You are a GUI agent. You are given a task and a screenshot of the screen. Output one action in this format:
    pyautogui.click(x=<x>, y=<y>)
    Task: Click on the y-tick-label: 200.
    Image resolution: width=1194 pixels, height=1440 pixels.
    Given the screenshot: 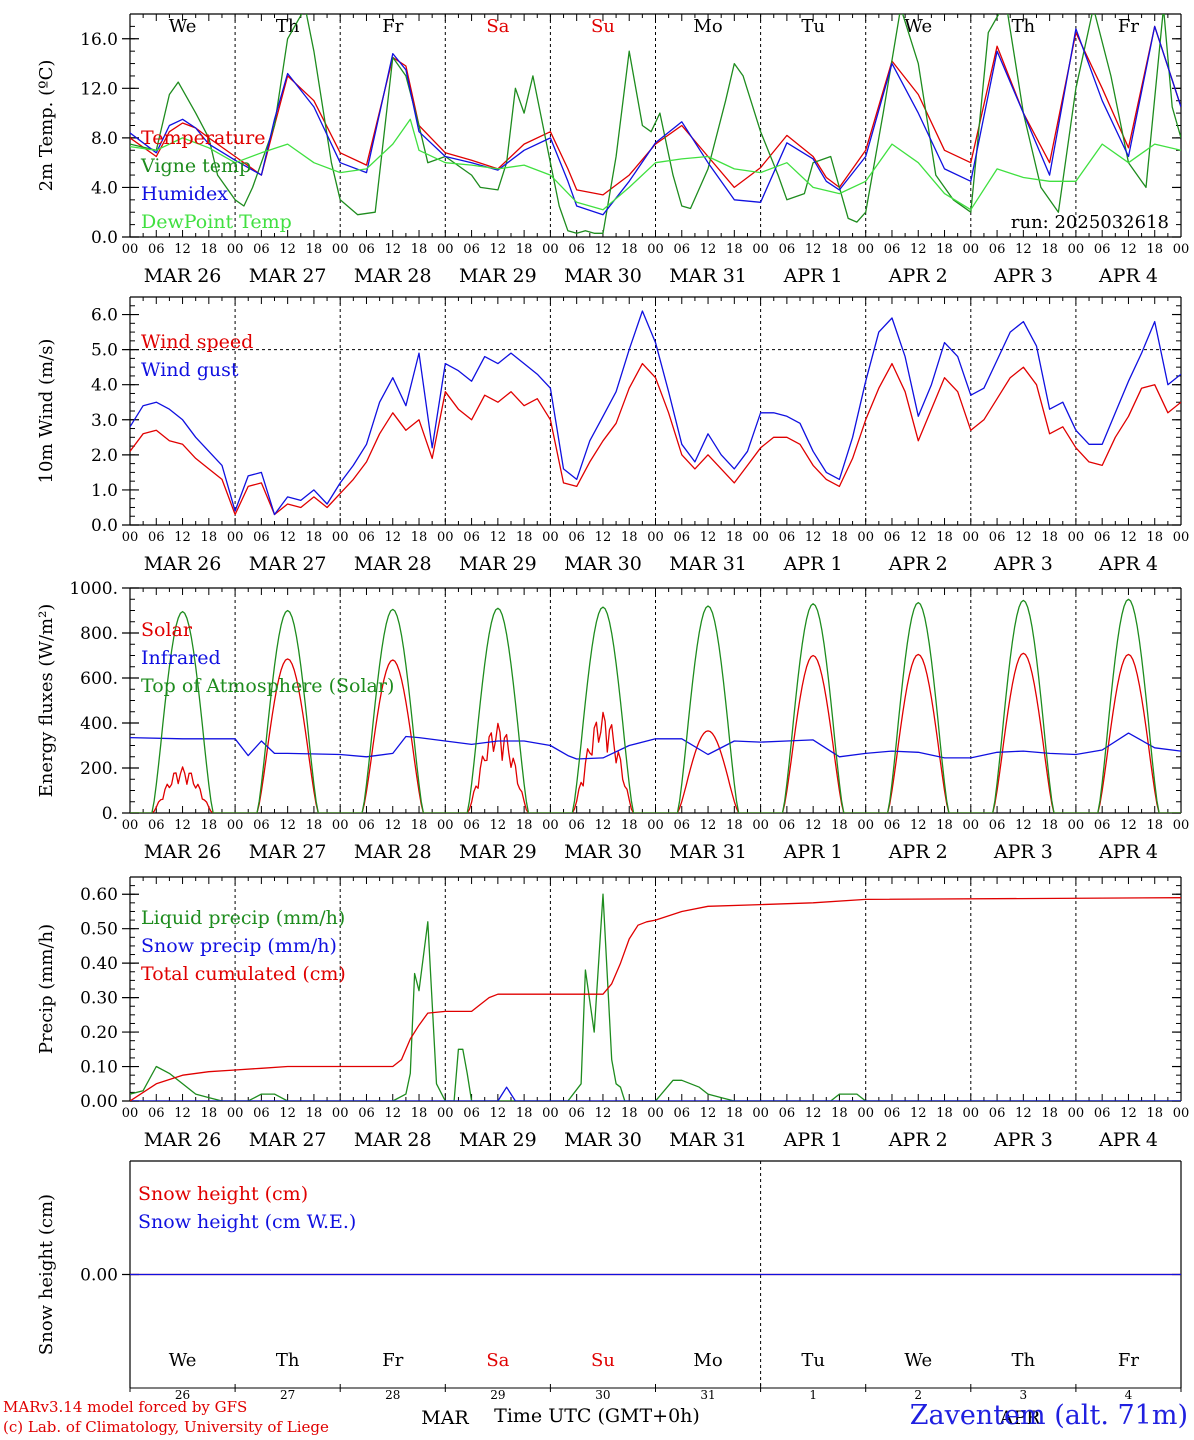 What is the action you would take?
    pyautogui.click(x=99, y=769)
    